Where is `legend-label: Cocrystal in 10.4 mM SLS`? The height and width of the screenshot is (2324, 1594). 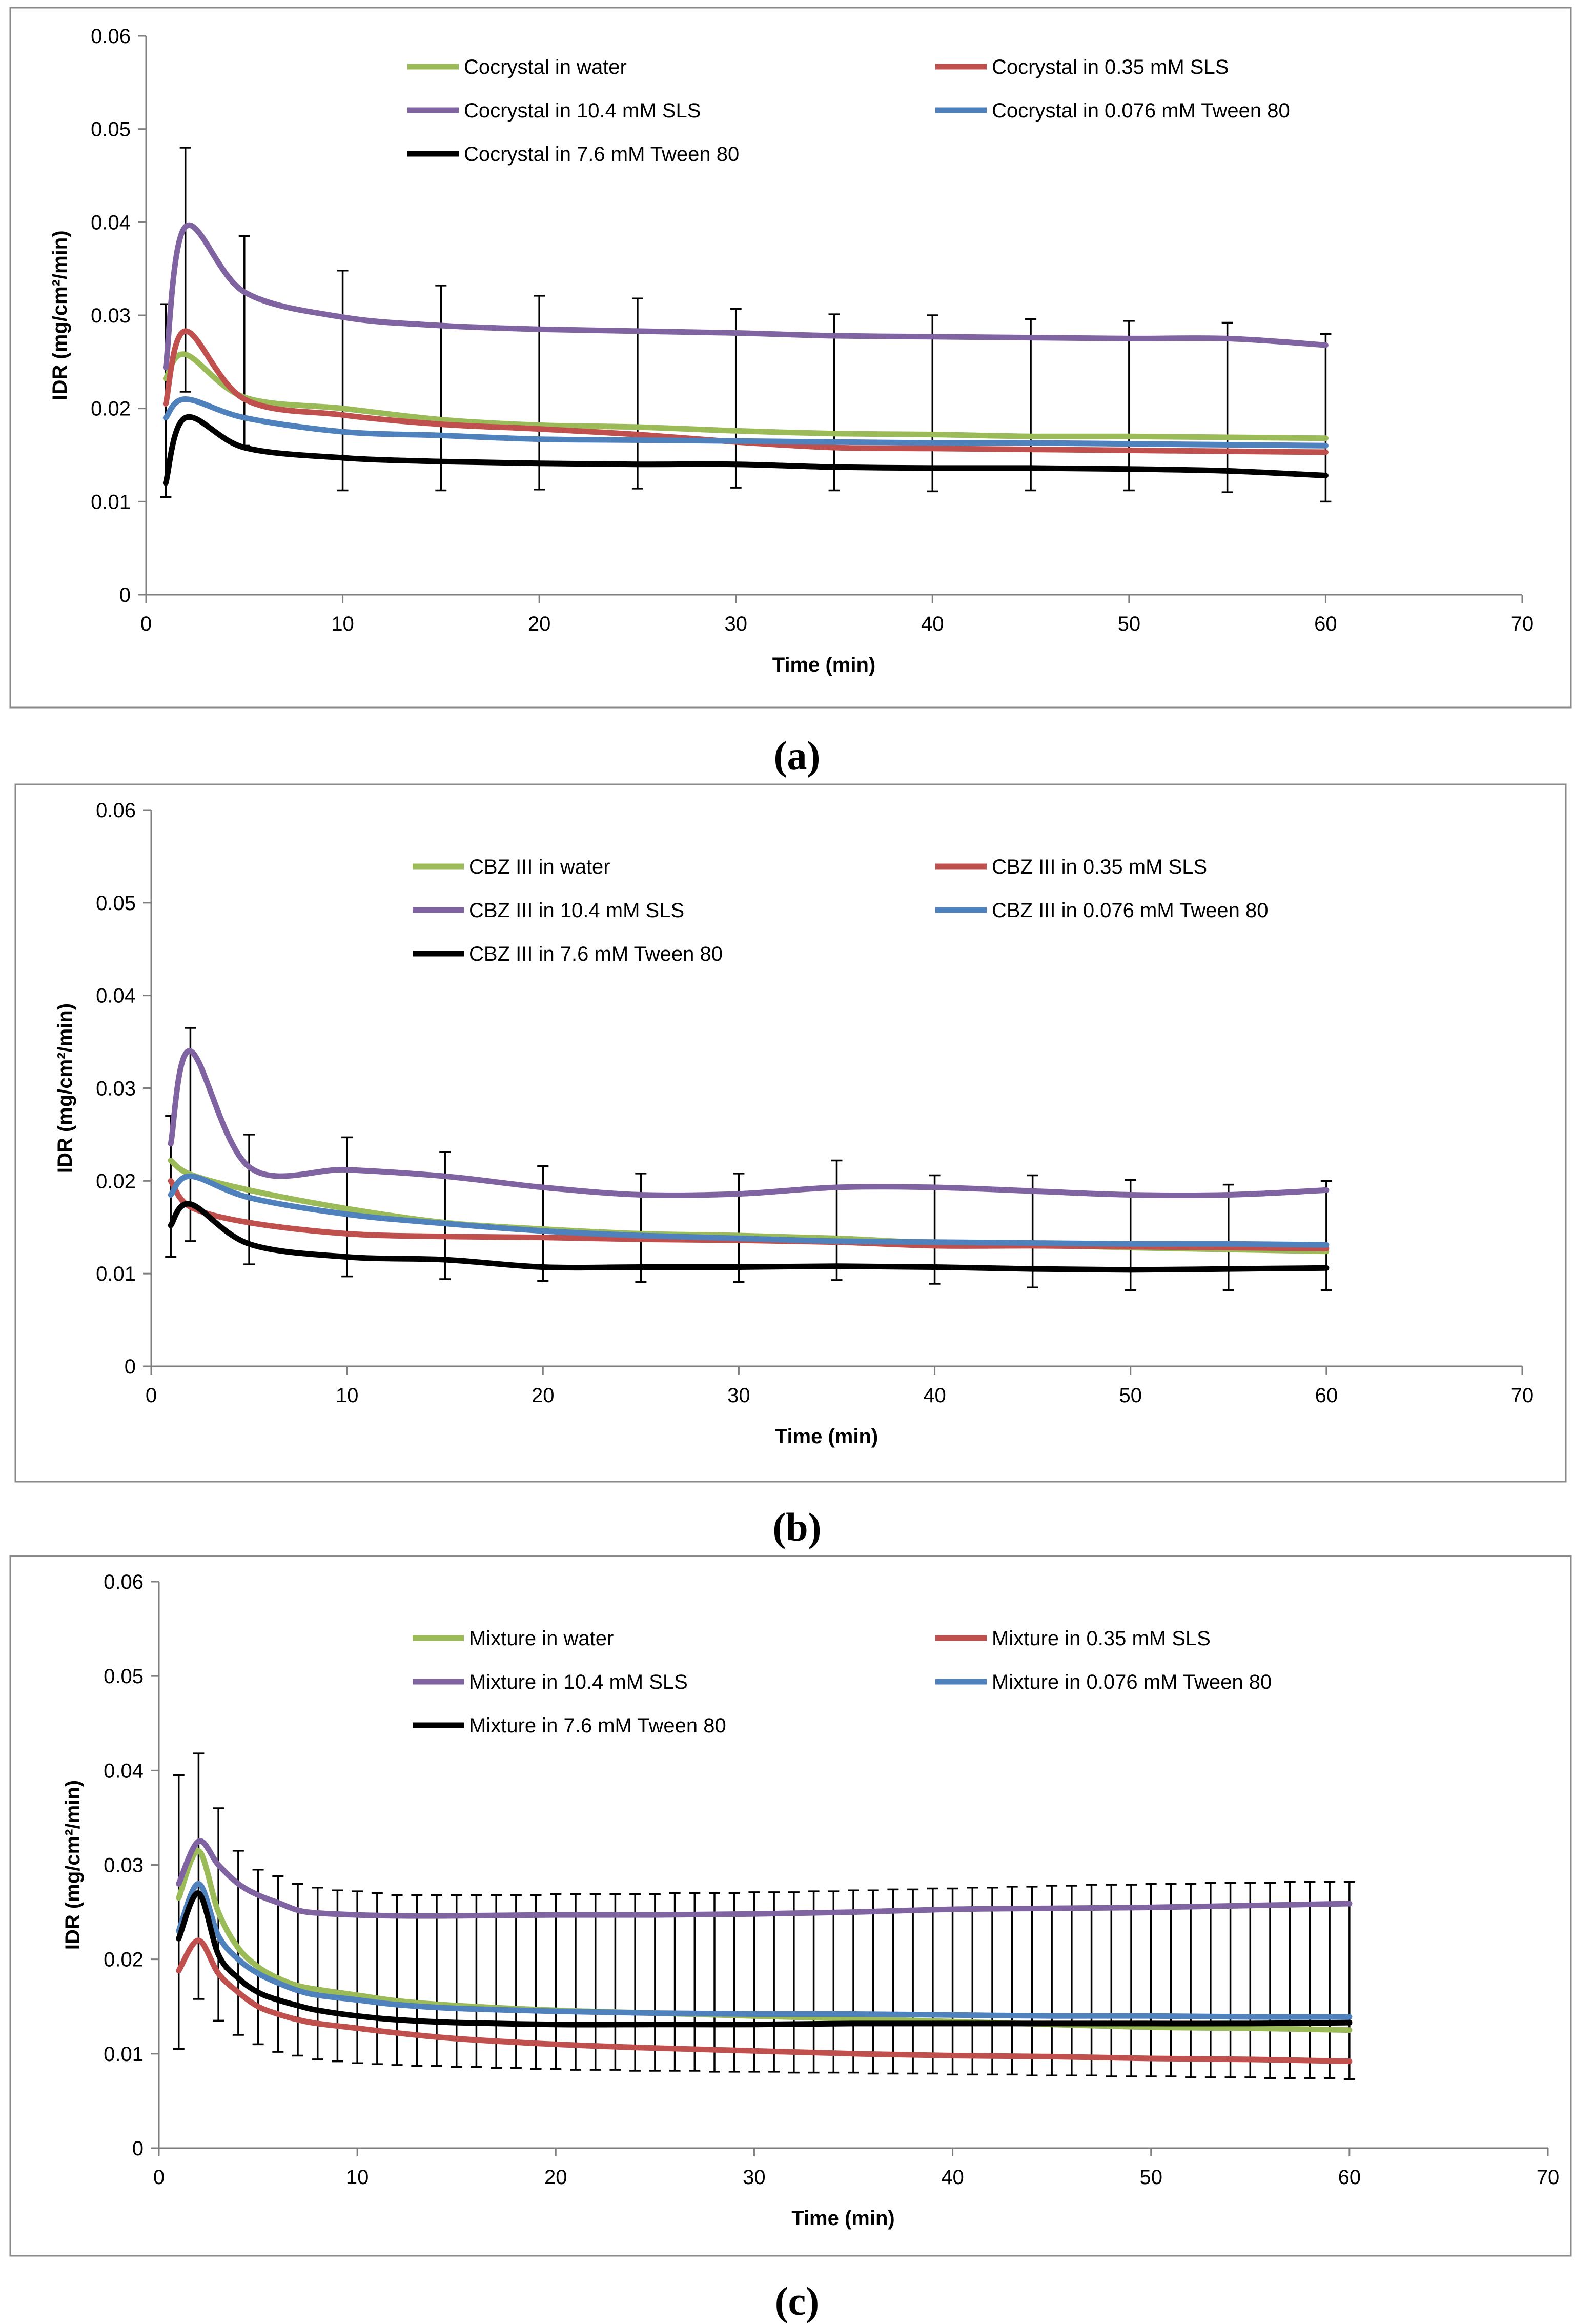 legend-label: Cocrystal in 10.4 mM SLS is located at coordinates (582, 110).